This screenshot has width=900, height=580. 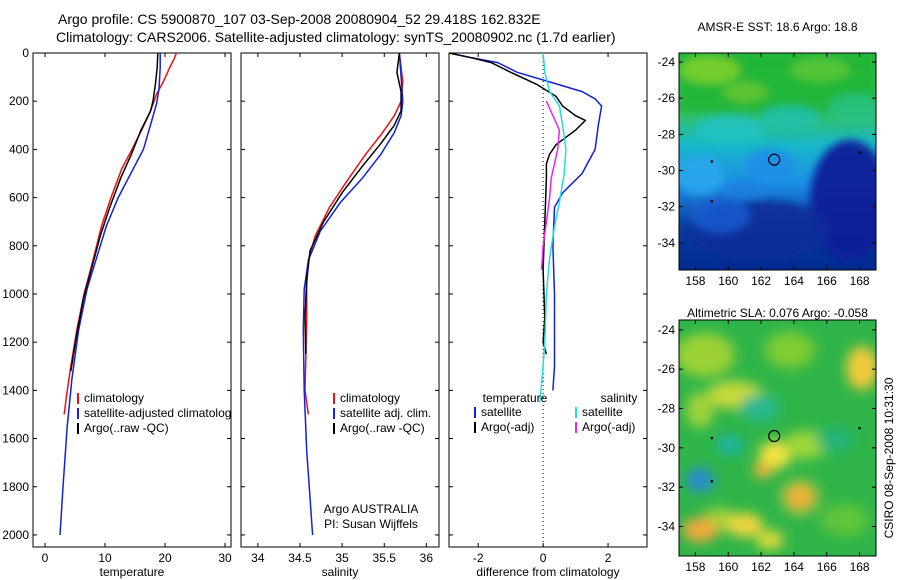 What do you see at coordinates (608, 558) in the screenshot?
I see `difference-xtick-label: 2` at bounding box center [608, 558].